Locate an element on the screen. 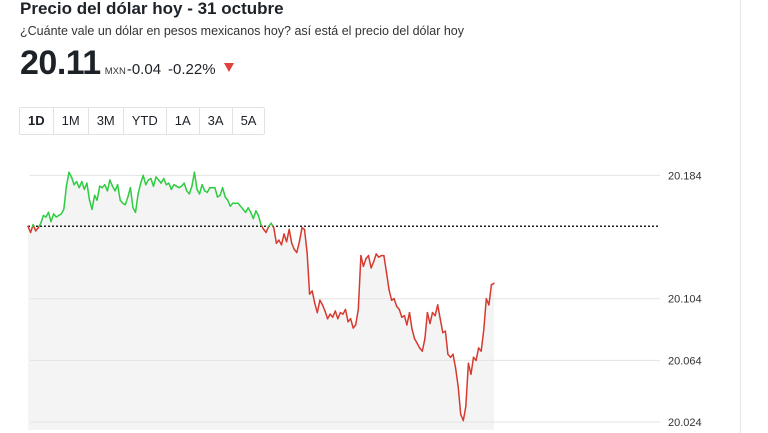 The width and height of the screenshot is (768, 433). quote-summary: 20.11 MXN -0.04 -0.22% is located at coordinates (127, 64).